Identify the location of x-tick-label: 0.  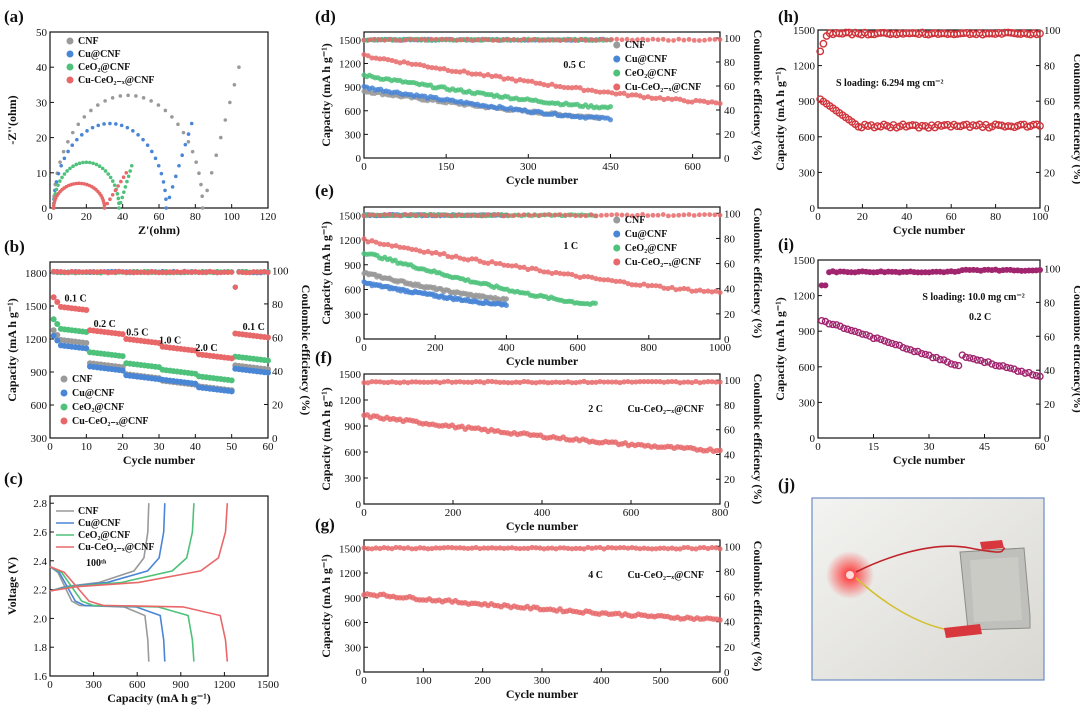
(50, 447).